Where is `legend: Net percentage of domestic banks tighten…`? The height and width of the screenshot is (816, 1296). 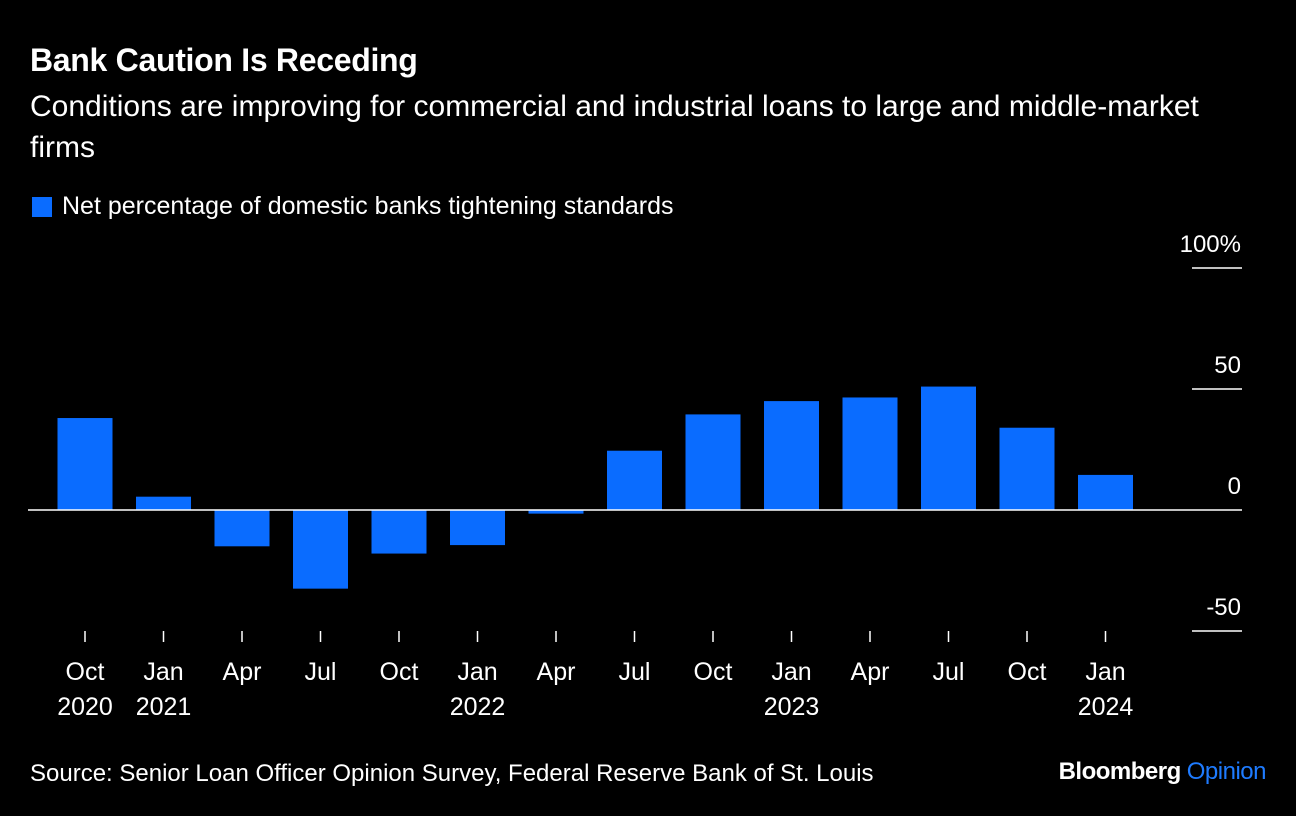 legend: Net percentage of domestic banks tighten… is located at coordinates (353, 206).